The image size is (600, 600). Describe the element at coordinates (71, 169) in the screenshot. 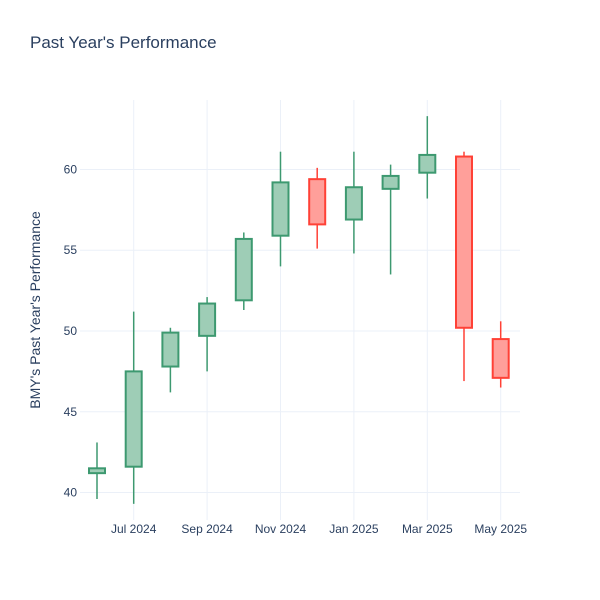

I see `y-tick-label: 60` at that location.